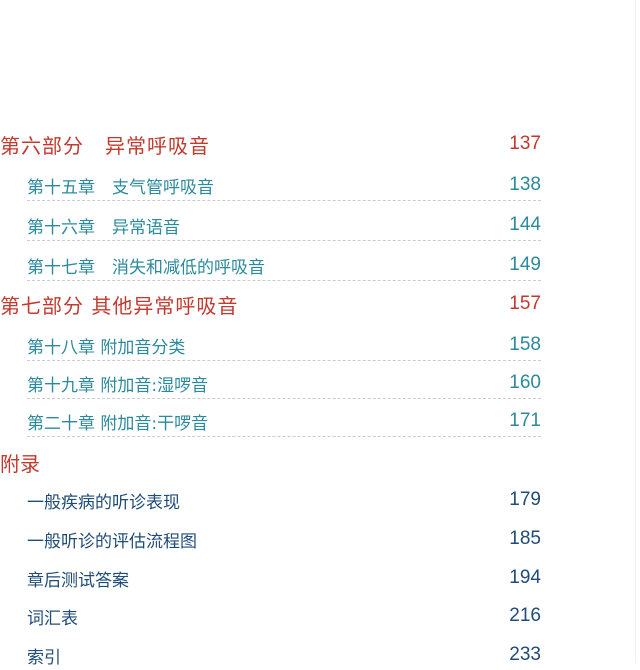  What do you see at coordinates (284, 655) in the screenshot?
I see `toc-appendix-item: 索引 233` at bounding box center [284, 655].